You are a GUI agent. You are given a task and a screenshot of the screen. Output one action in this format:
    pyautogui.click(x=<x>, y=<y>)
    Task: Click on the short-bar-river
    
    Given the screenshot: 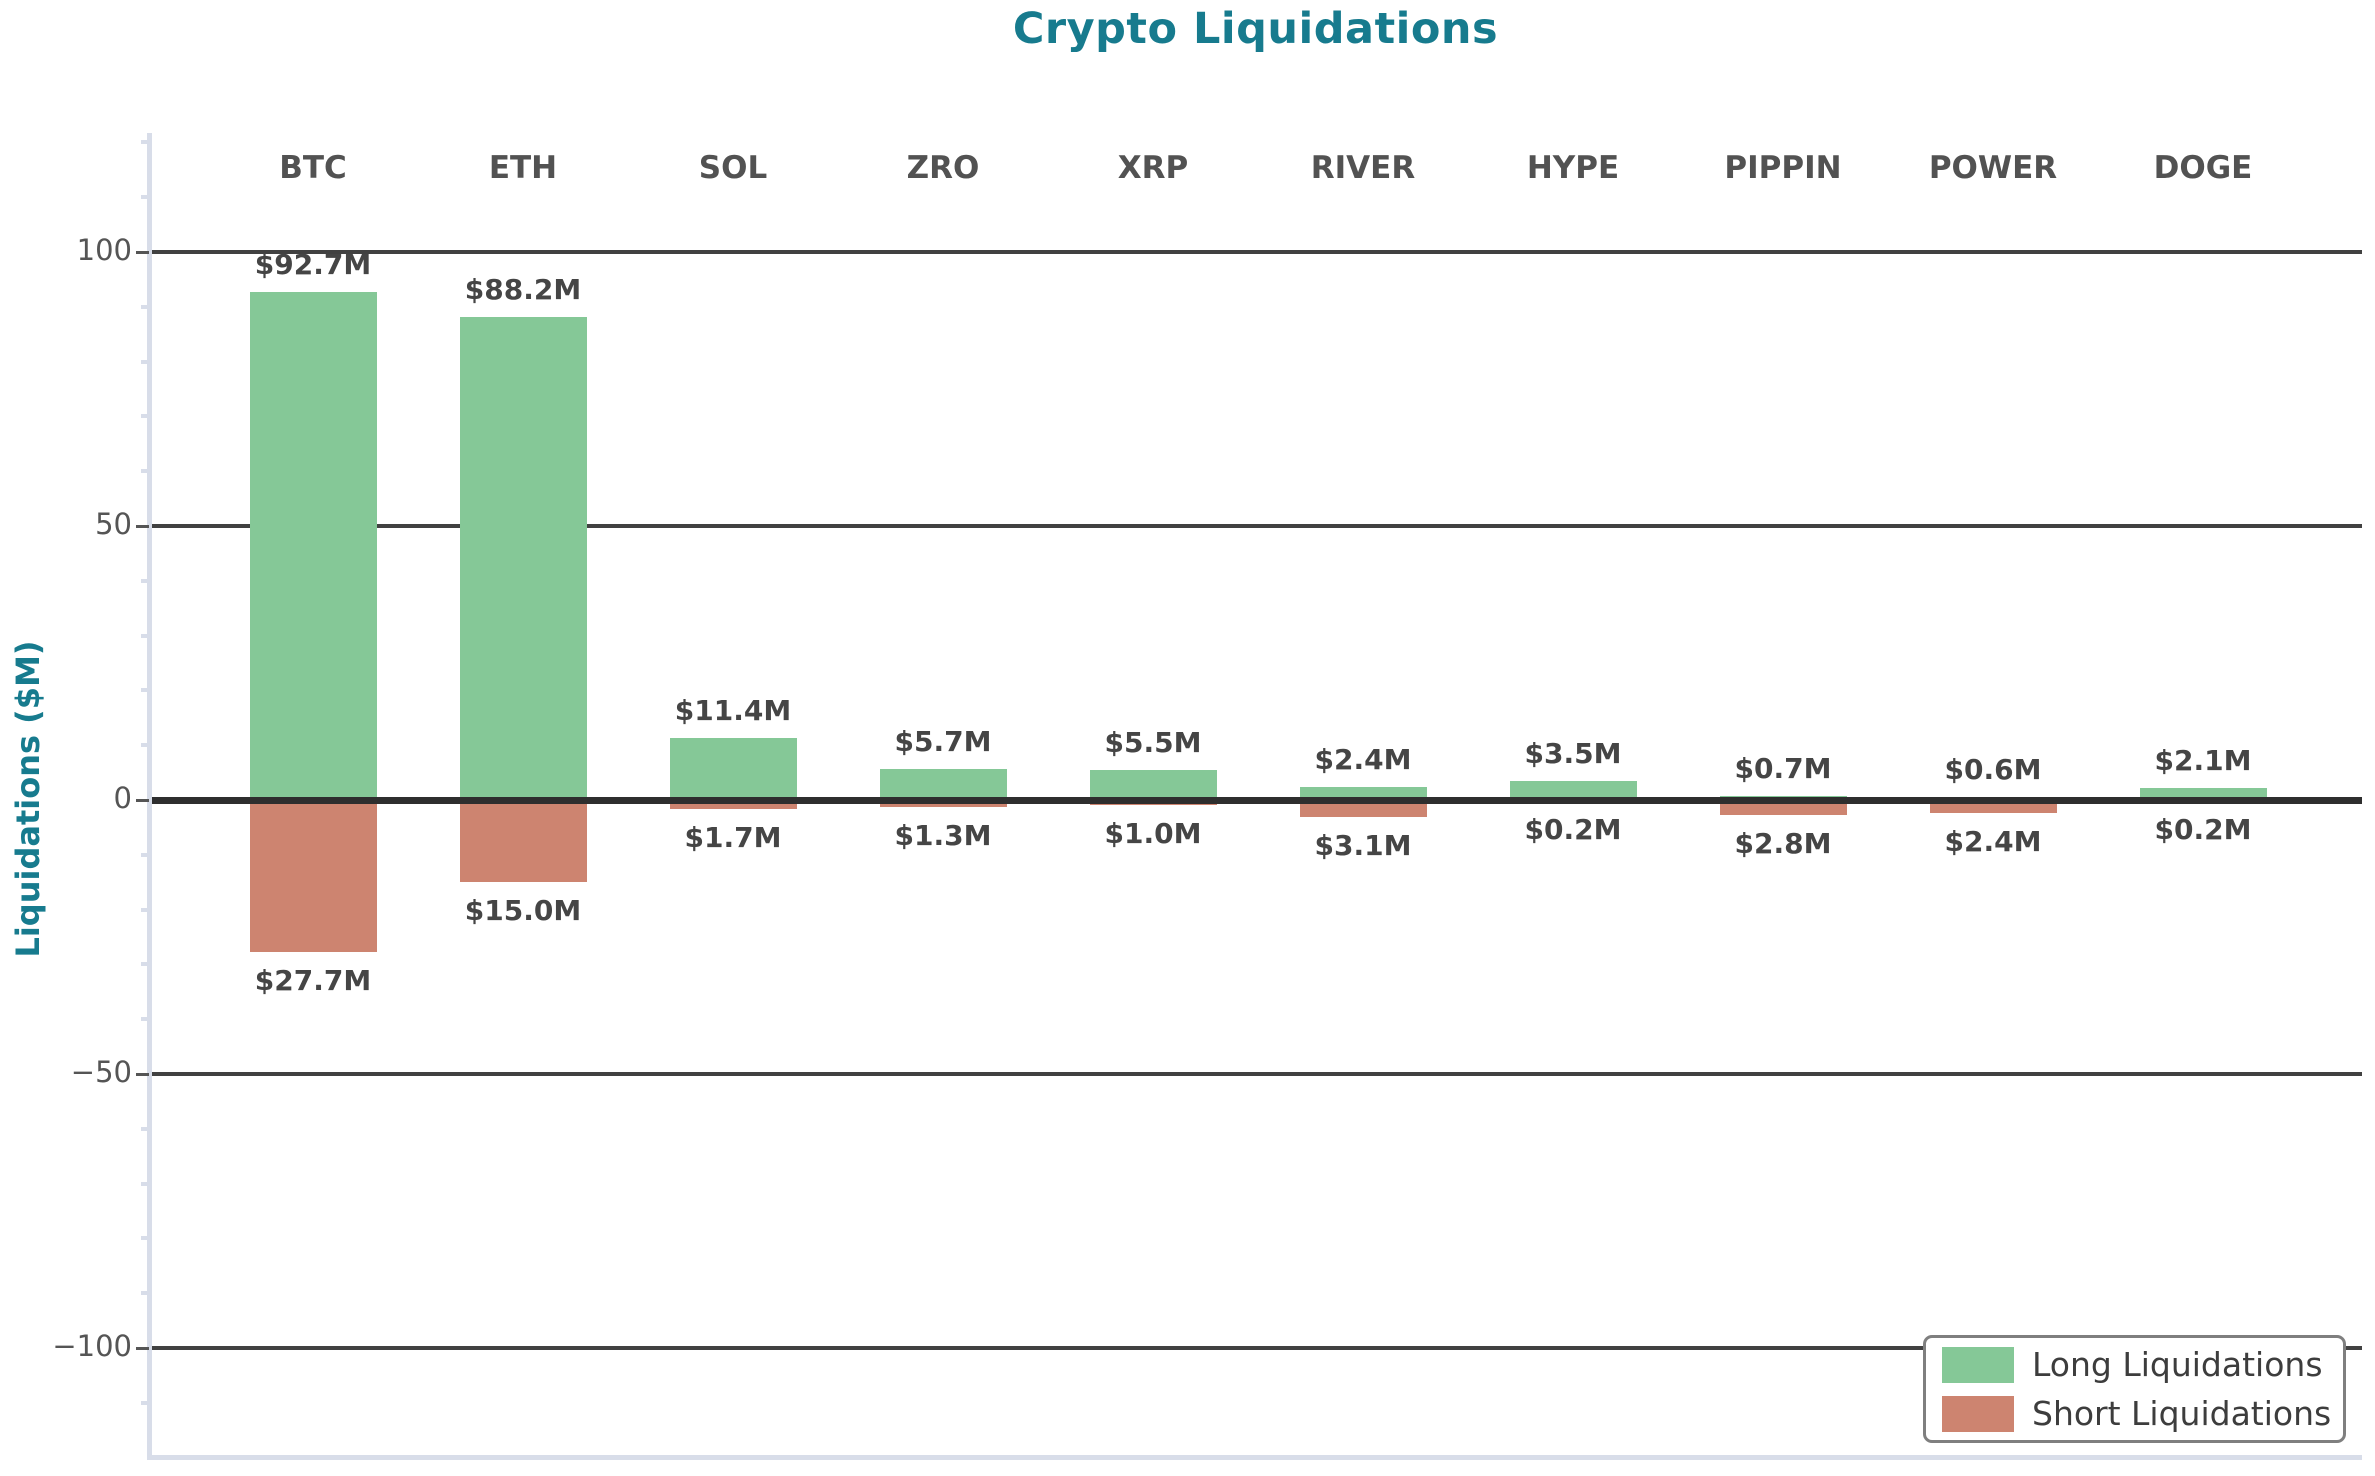 What is the action you would take?
    pyautogui.click(x=1363, y=808)
    